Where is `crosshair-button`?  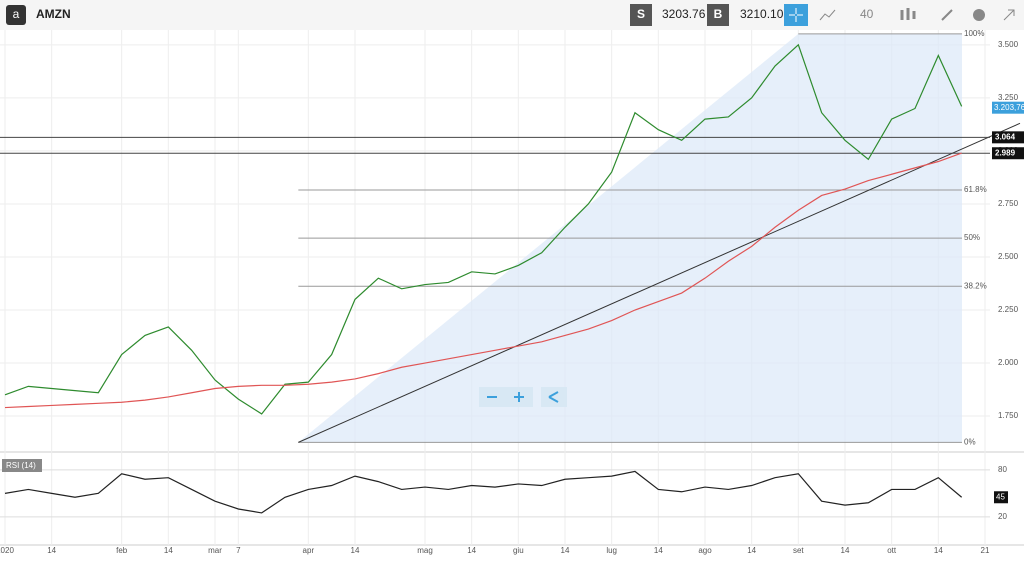
crosshair-button is located at coordinates (796, 15).